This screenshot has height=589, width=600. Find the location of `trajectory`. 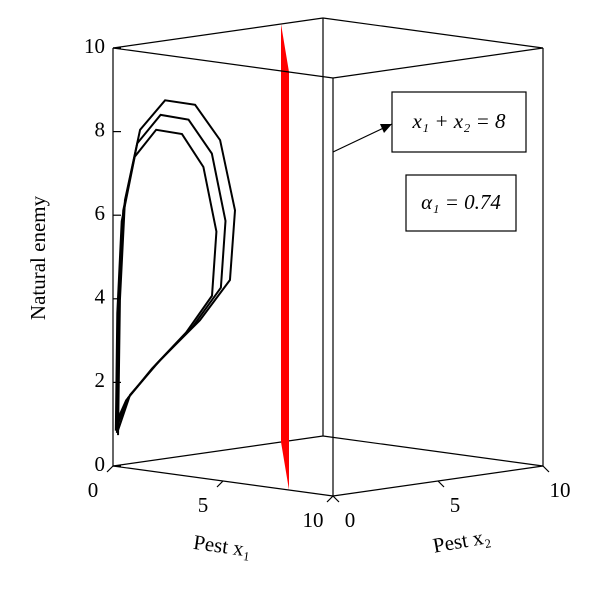

trajectory is located at coordinates (166, 279).